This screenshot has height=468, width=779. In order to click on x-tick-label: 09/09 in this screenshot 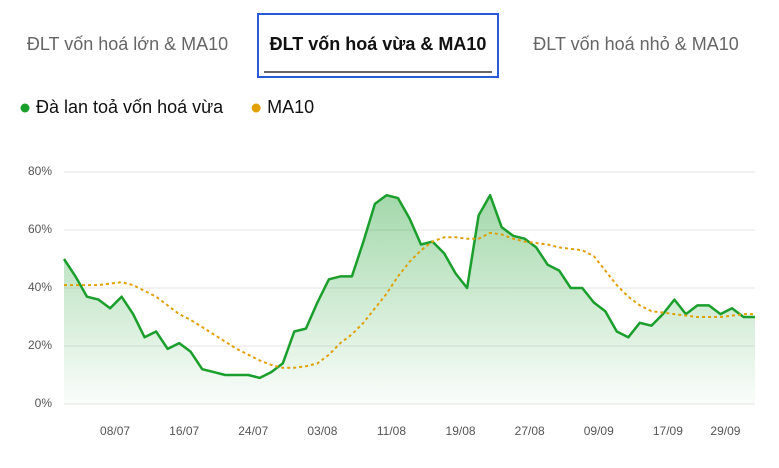, I will do `click(599, 431)`.